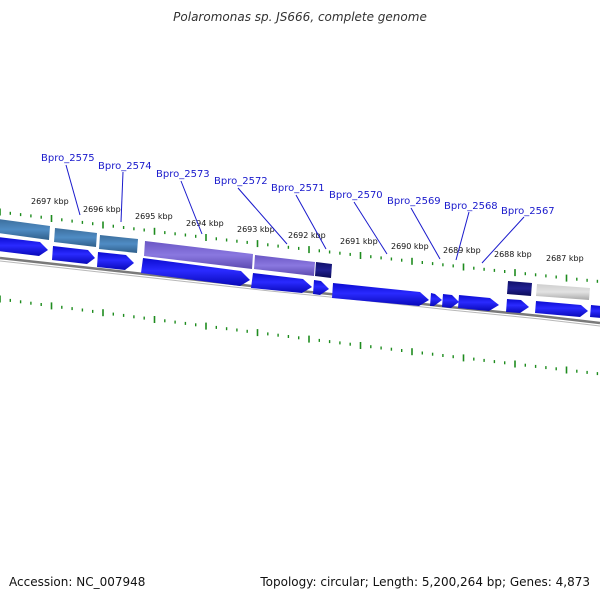 The width and height of the screenshot is (600, 600). What do you see at coordinates (299, 335) in the screenshot?
I see `inner-ruler-ticks` at bounding box center [299, 335].